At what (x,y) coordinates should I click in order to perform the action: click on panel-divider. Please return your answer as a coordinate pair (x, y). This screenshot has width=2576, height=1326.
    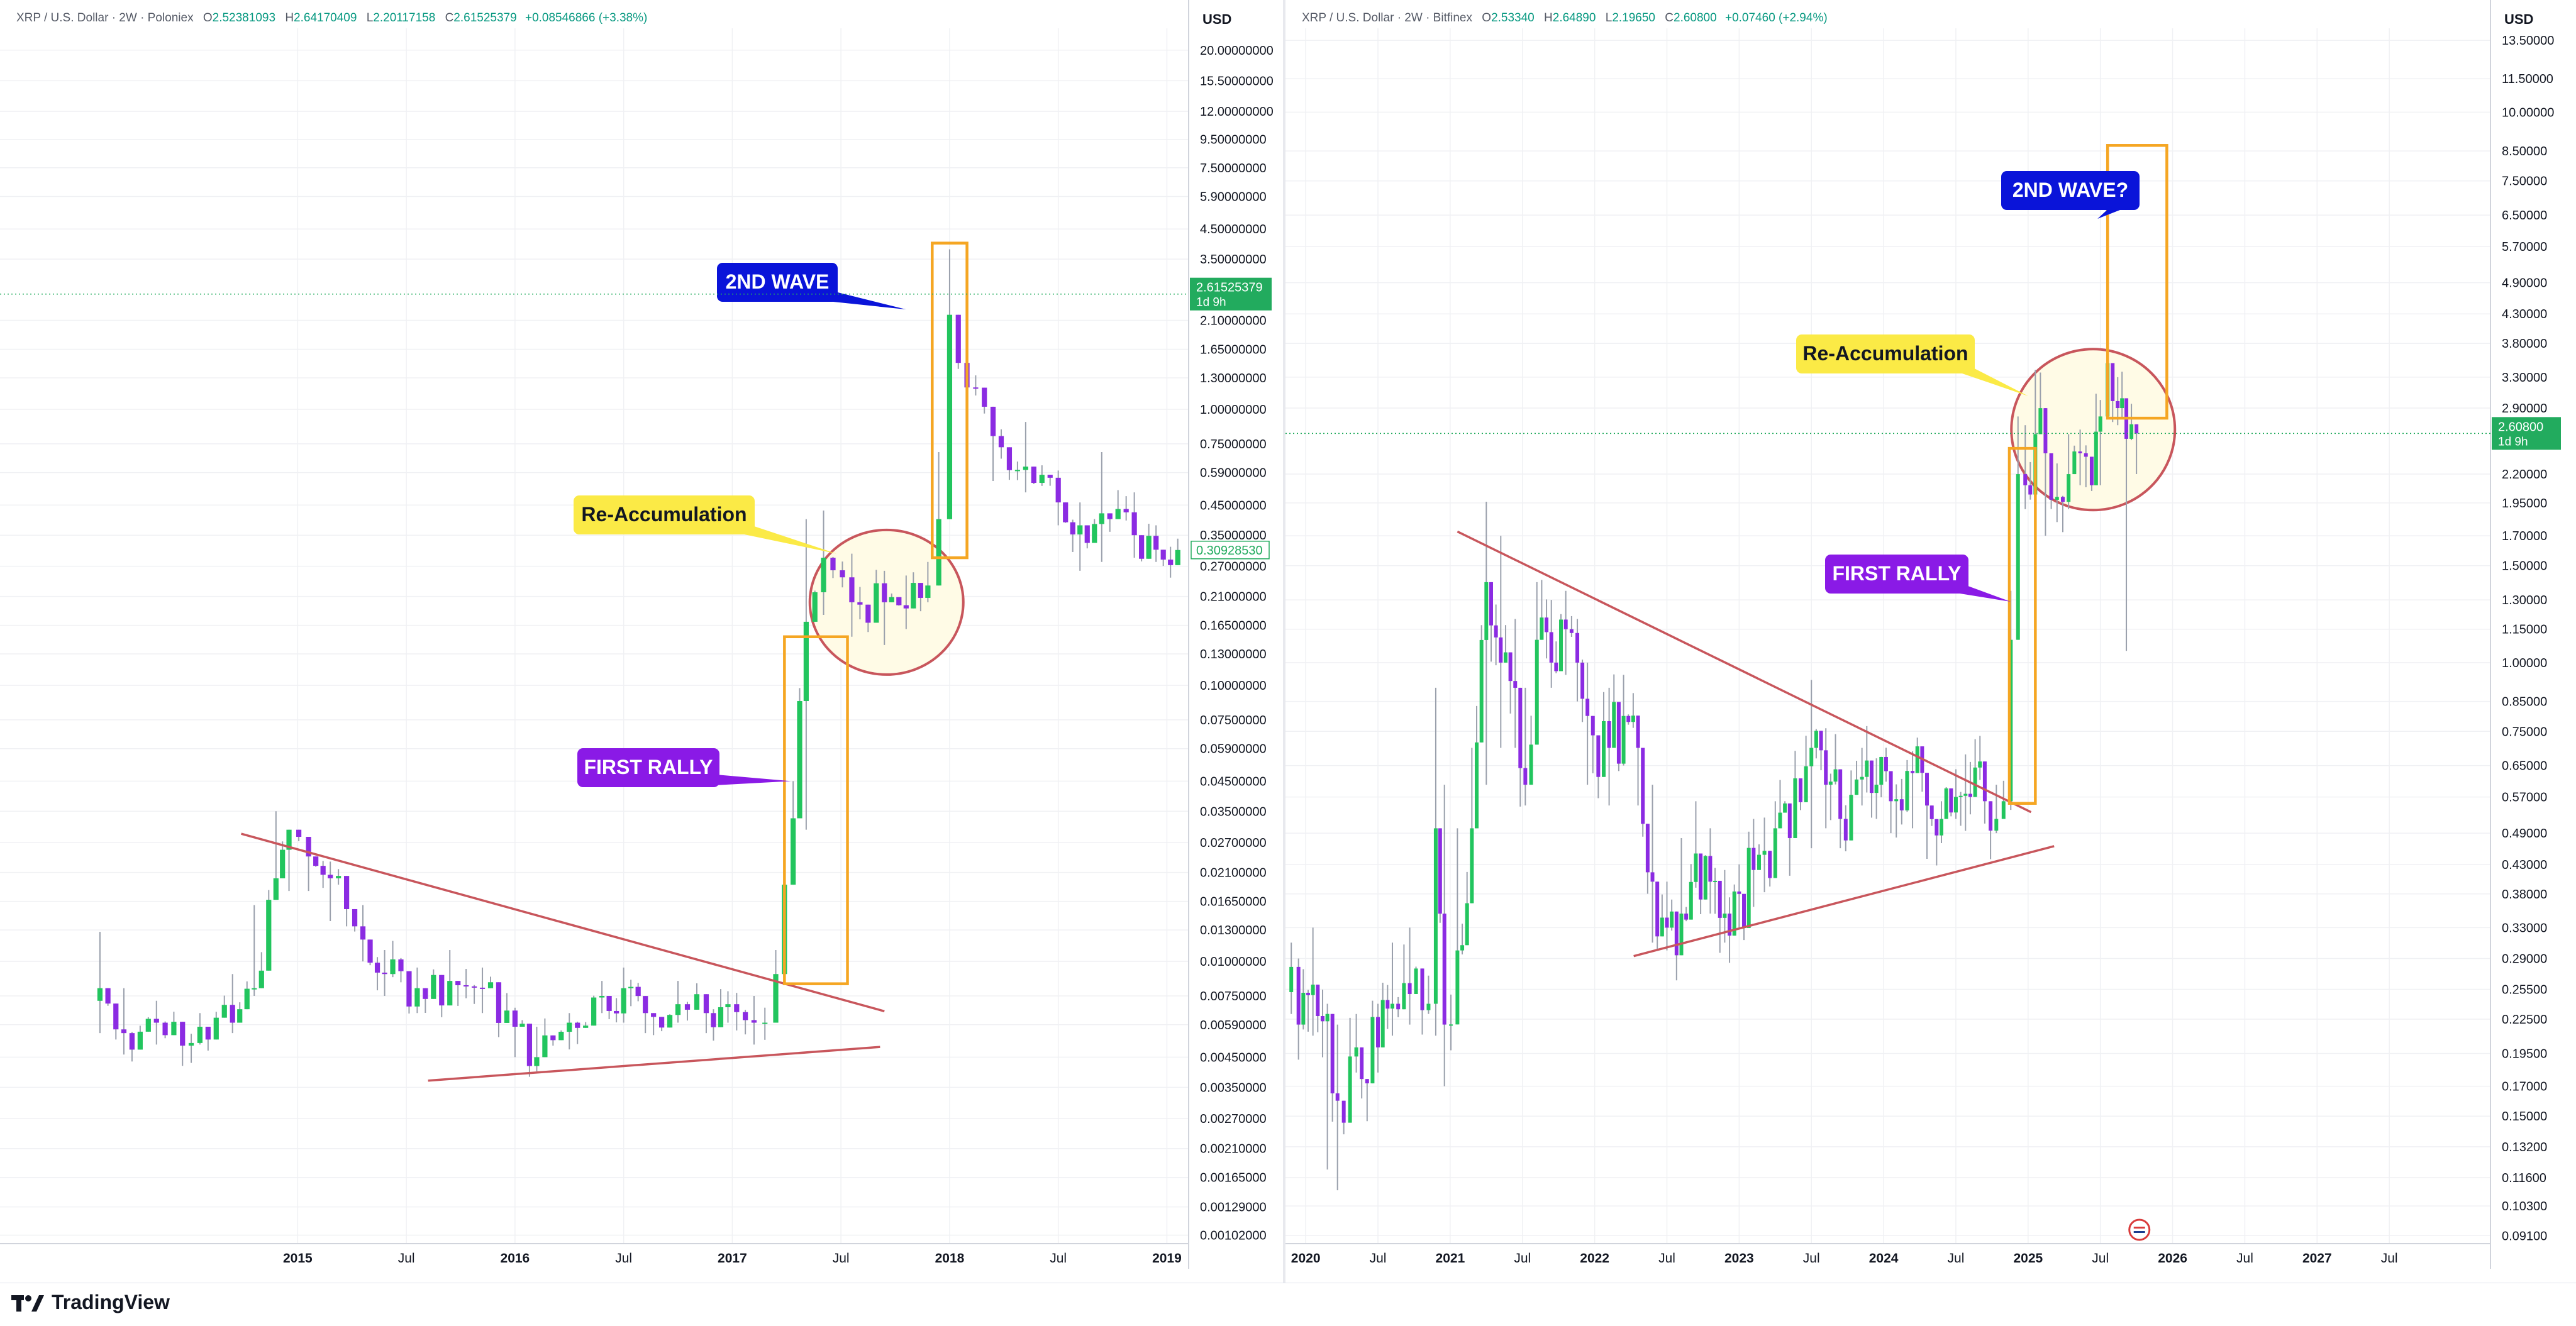
    Looking at the image, I should click on (1284, 641).